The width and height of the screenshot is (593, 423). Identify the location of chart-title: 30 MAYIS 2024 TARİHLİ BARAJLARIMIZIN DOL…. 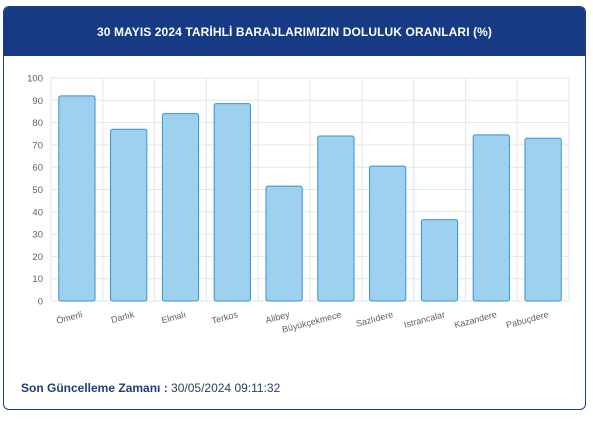
(294, 31).